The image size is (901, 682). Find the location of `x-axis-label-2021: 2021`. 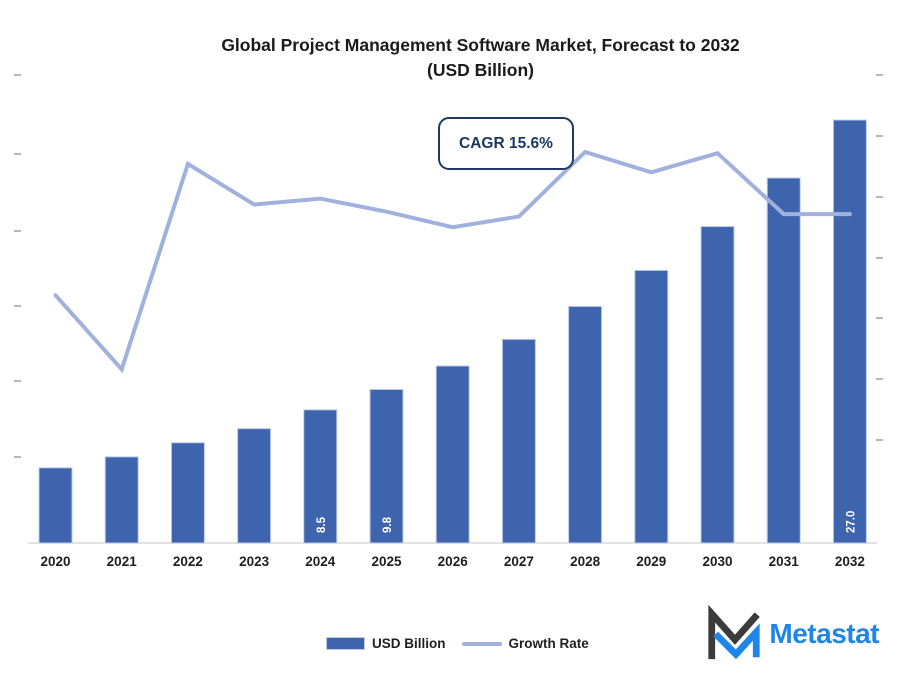

x-axis-label-2021: 2021 is located at coordinates (122, 561).